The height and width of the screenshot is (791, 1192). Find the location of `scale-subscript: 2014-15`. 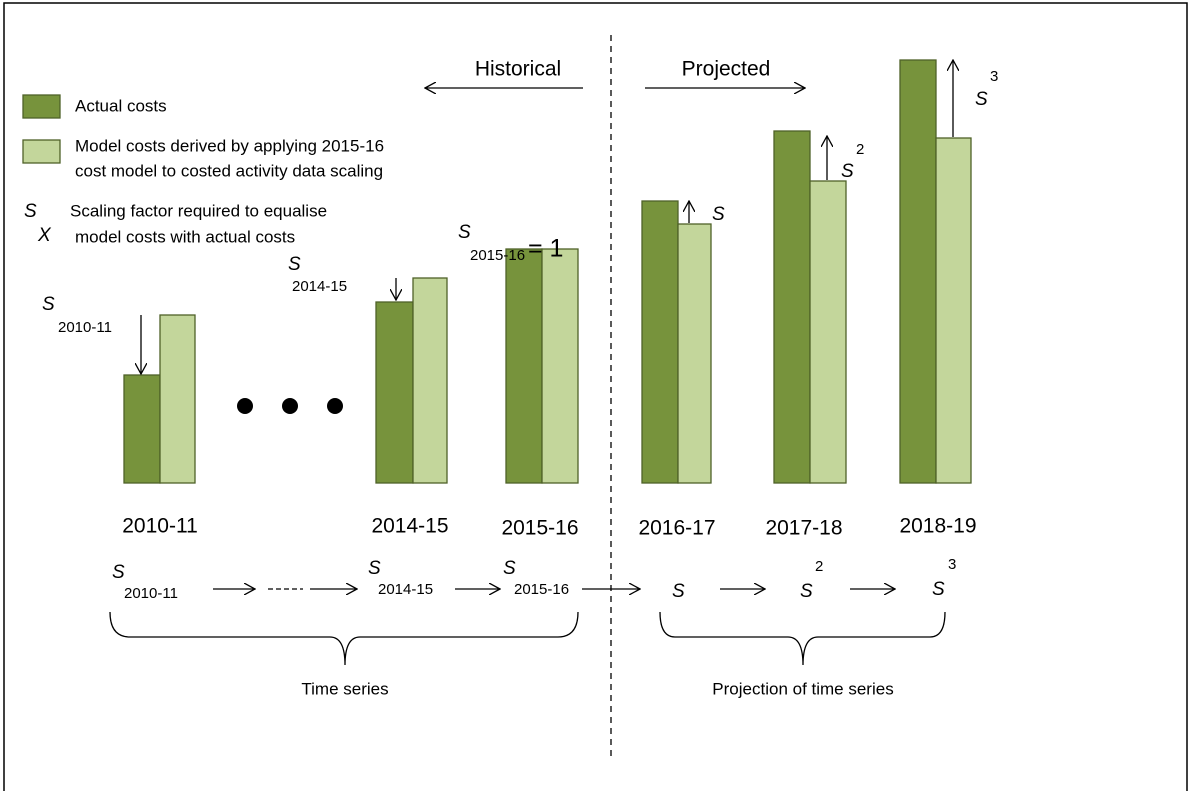

scale-subscript: 2014-15 is located at coordinates (319, 286).